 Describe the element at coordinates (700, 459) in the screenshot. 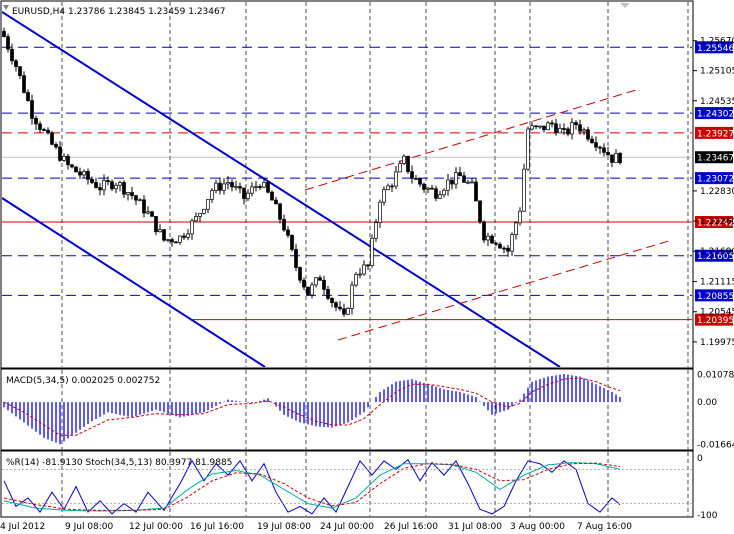

I see `osc-tick-label: 0` at that location.